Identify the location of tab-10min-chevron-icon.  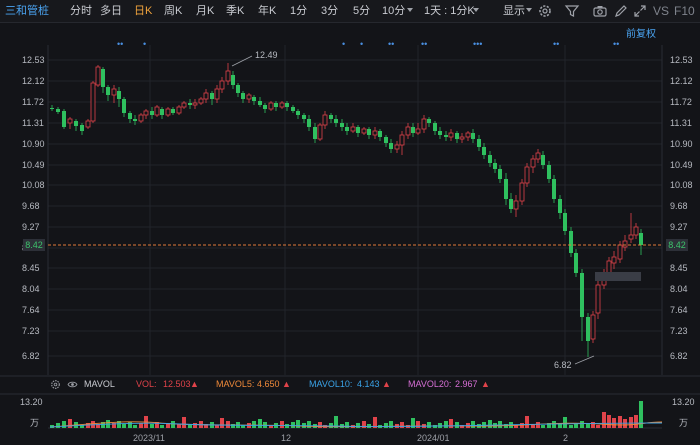
(410, 10).